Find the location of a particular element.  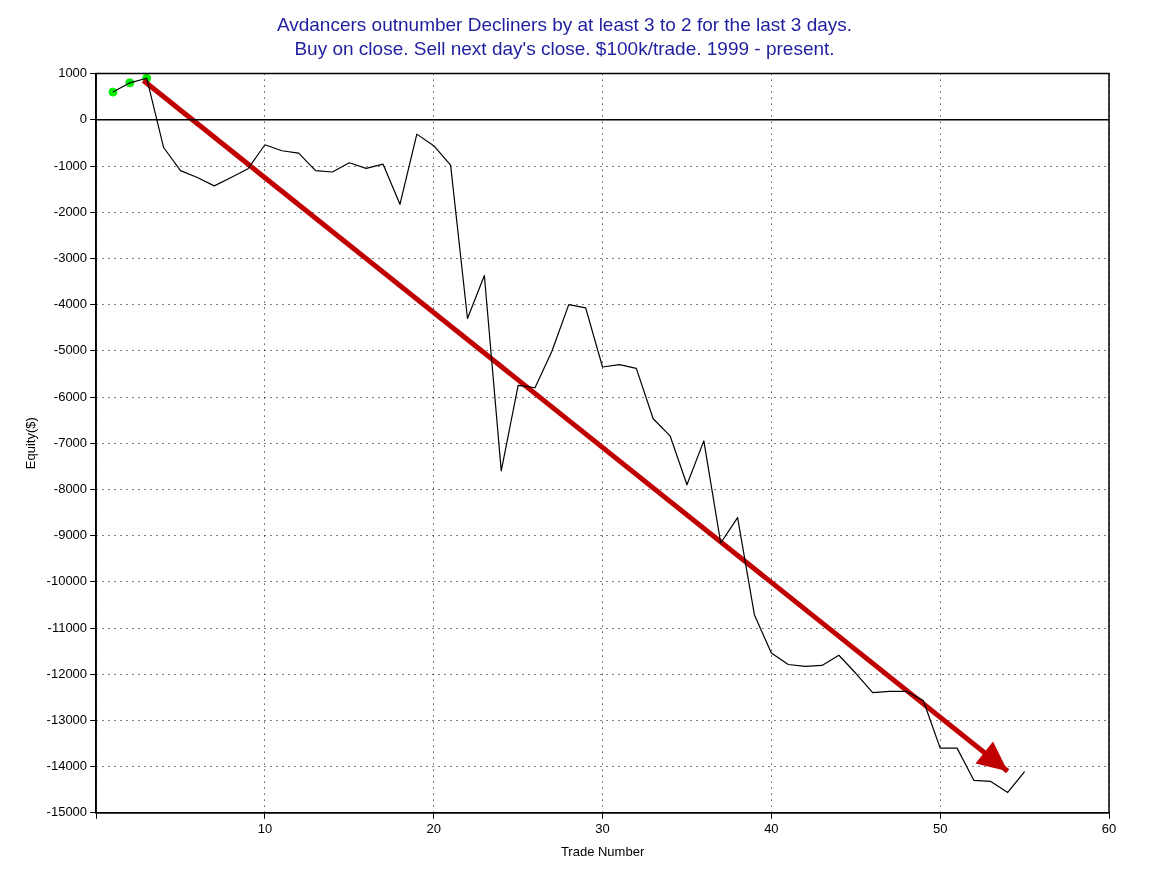

y-tick-label: -2000 is located at coordinates (70, 211).